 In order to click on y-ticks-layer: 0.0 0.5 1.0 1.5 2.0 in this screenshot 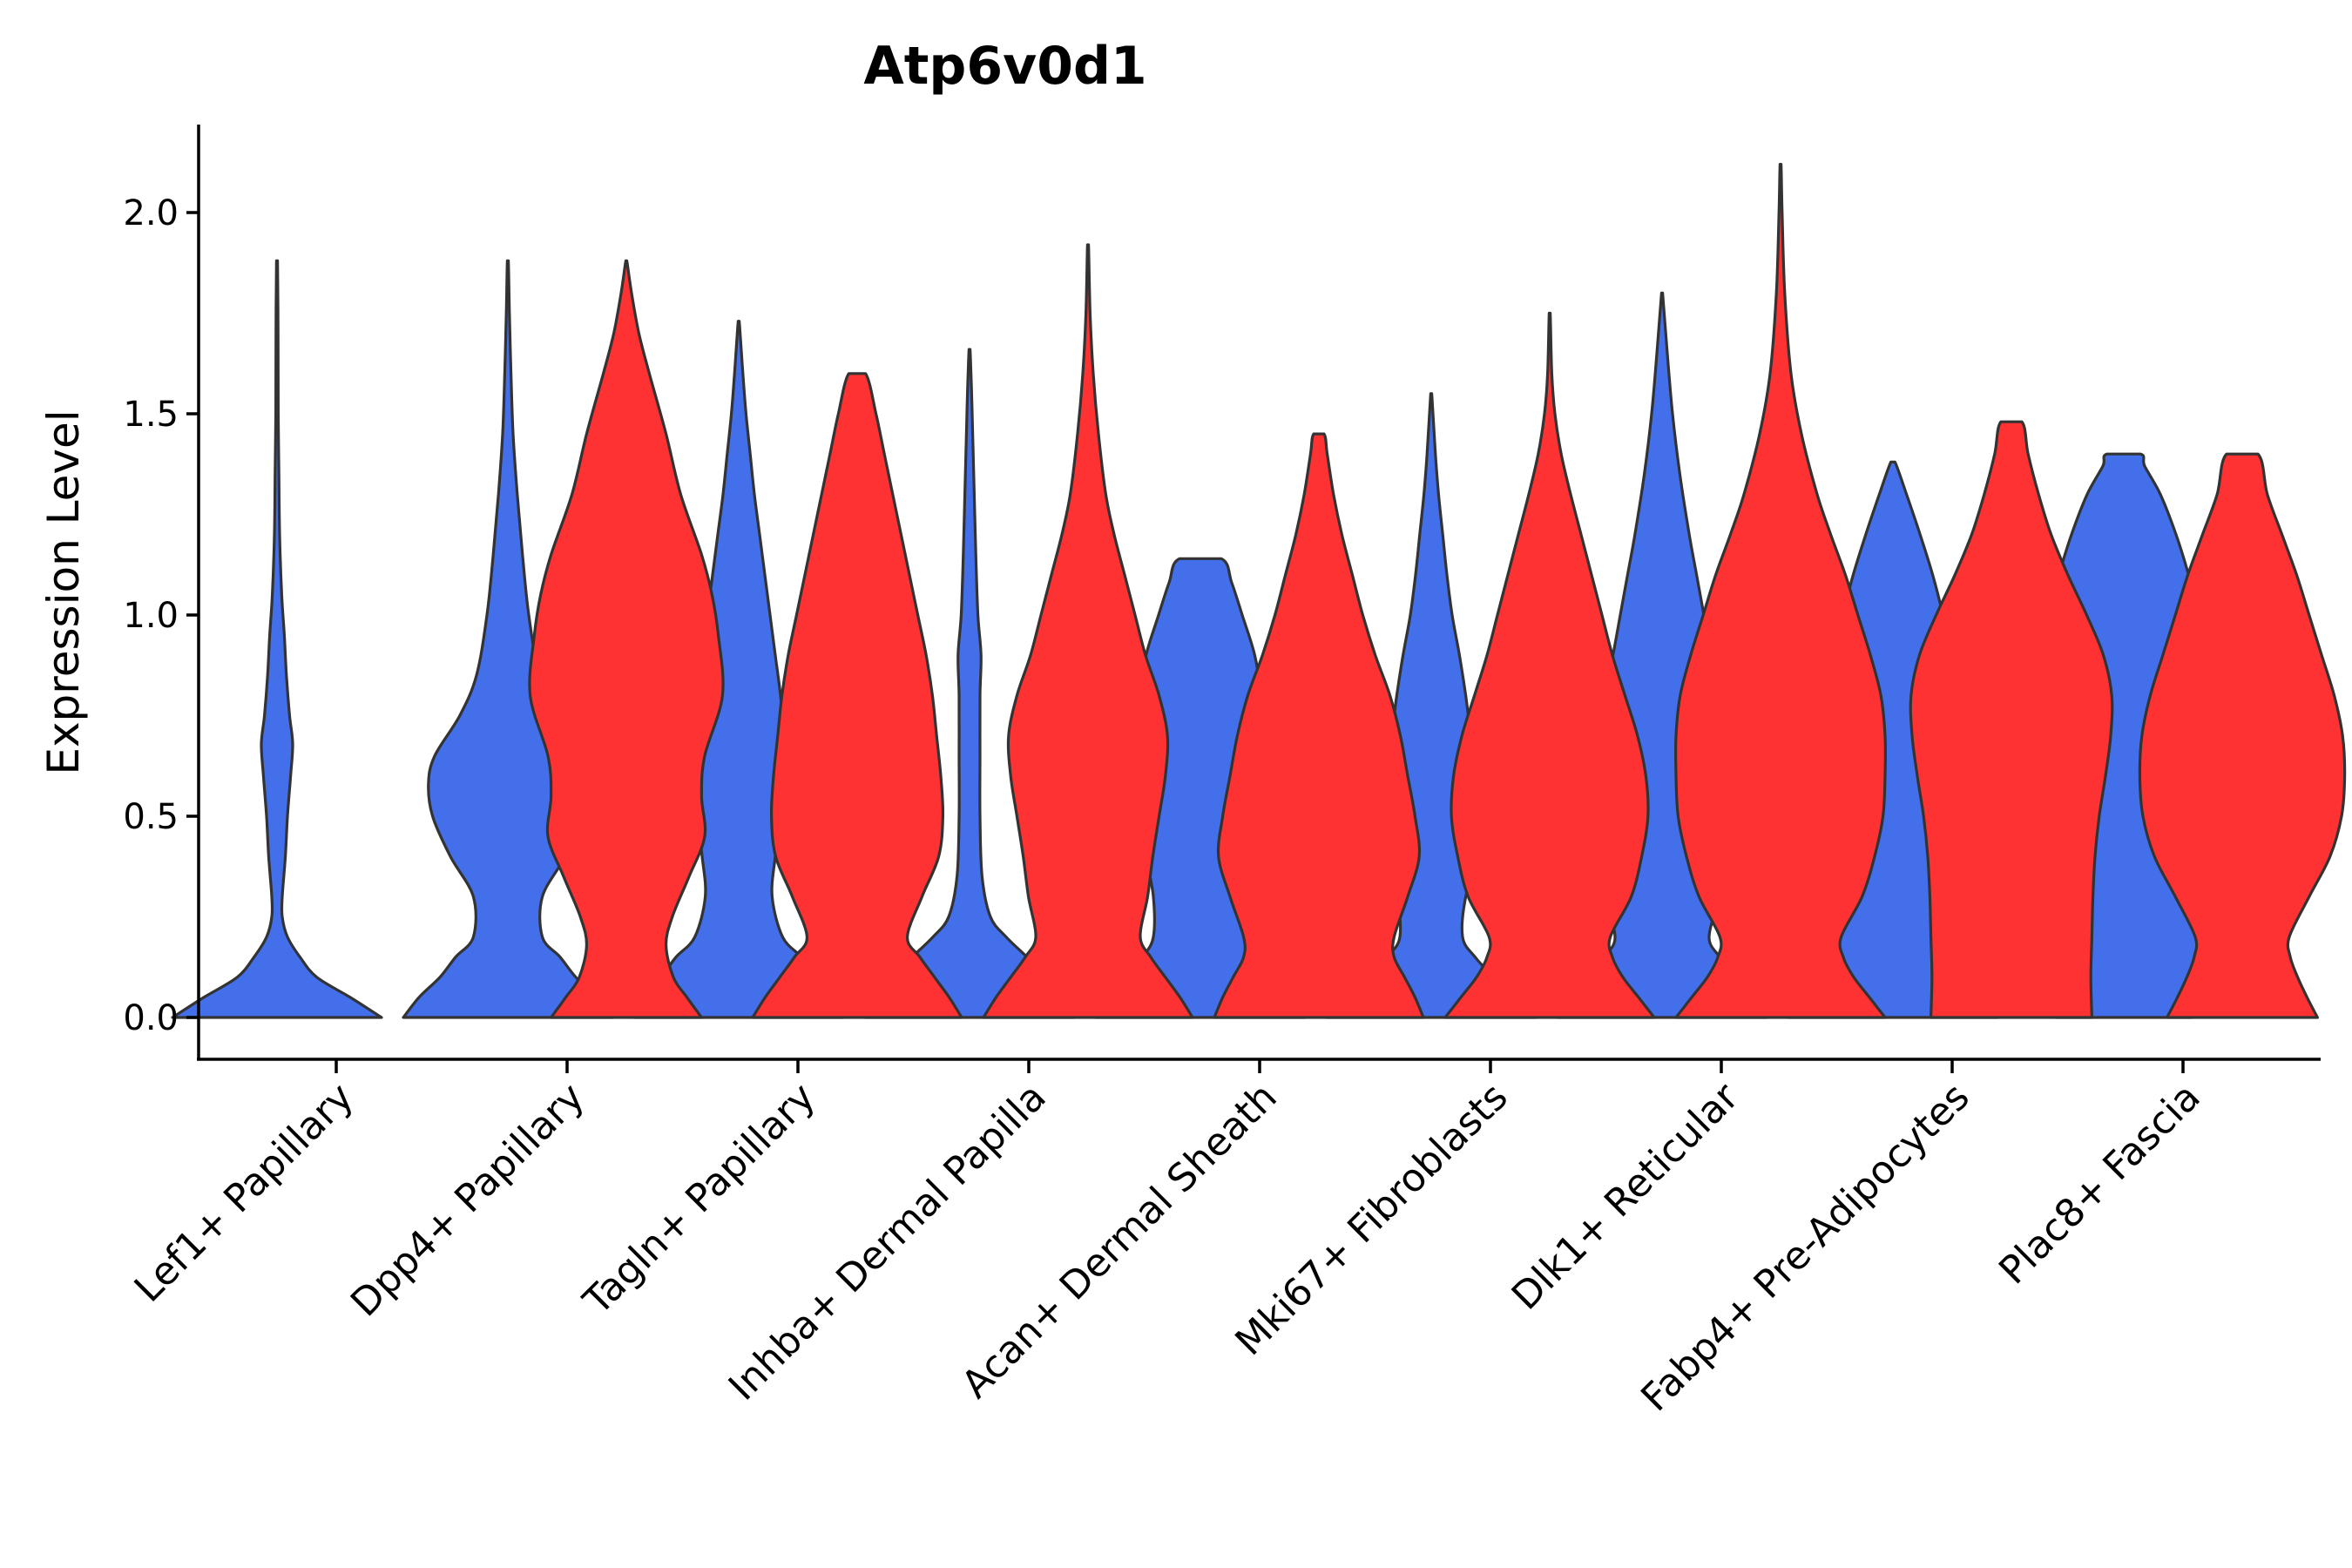, I will do `click(161, 615)`.